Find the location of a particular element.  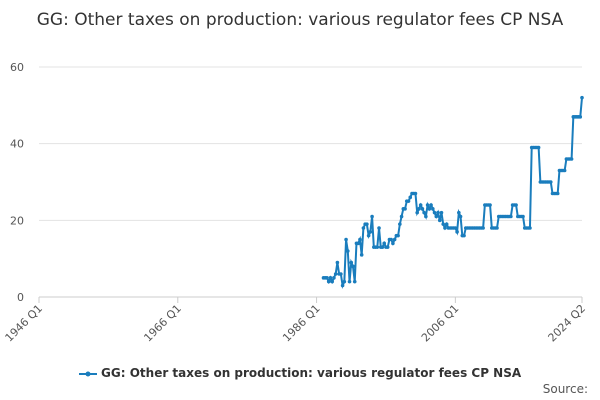

x-tick-label: 2006 Q1 is located at coordinates (440, 323).